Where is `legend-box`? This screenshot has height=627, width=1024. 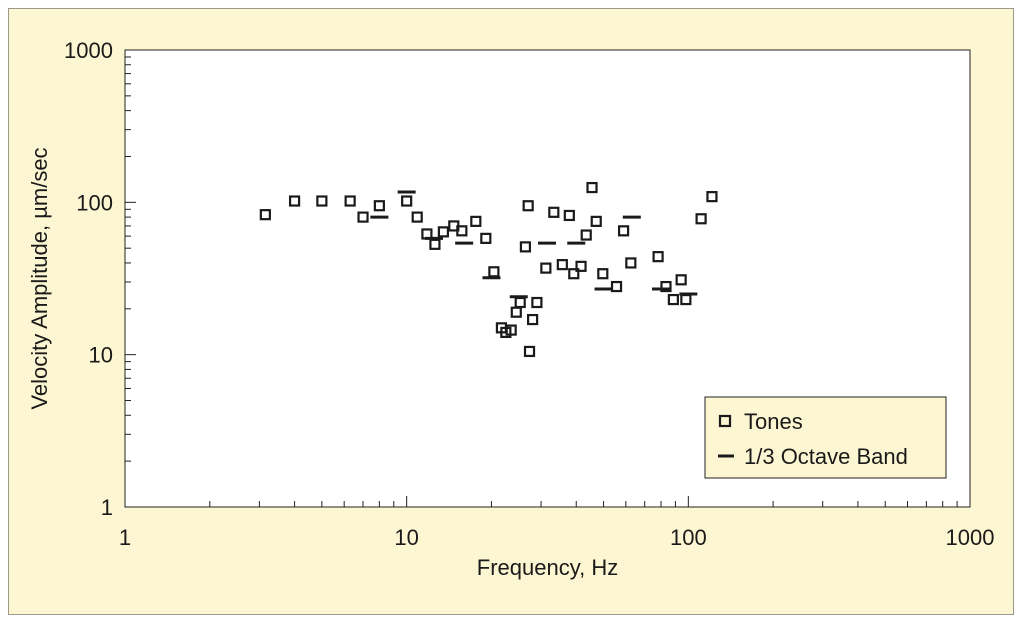
legend-box is located at coordinates (825, 437).